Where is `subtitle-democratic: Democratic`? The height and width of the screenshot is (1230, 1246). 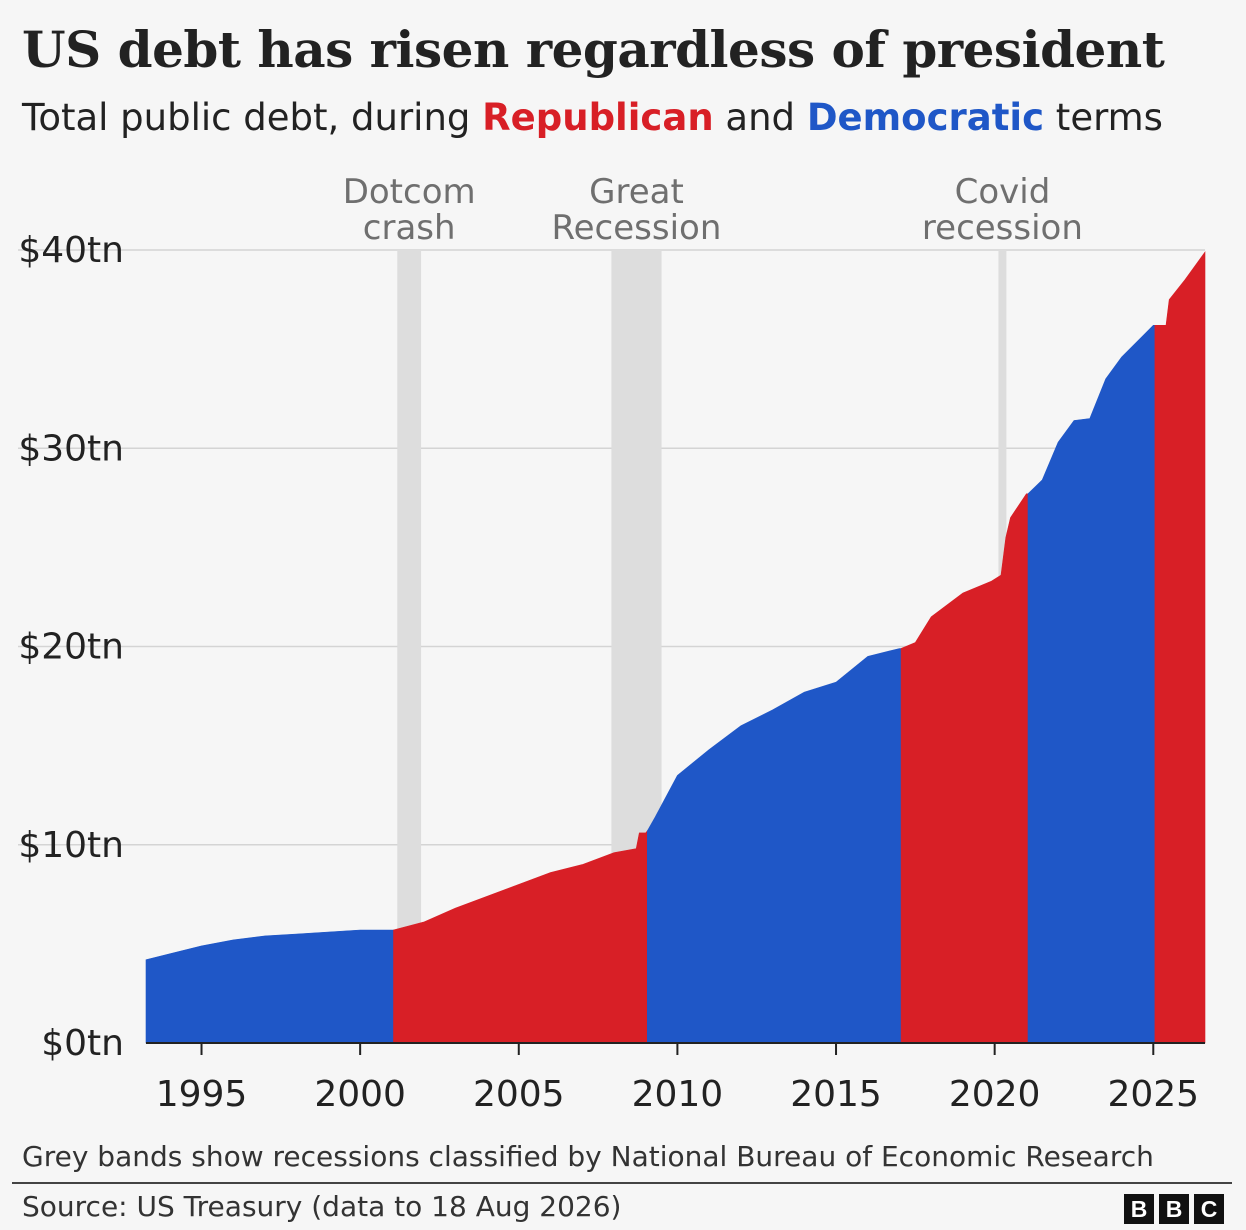 subtitle-democratic: Democratic is located at coordinates (925, 117).